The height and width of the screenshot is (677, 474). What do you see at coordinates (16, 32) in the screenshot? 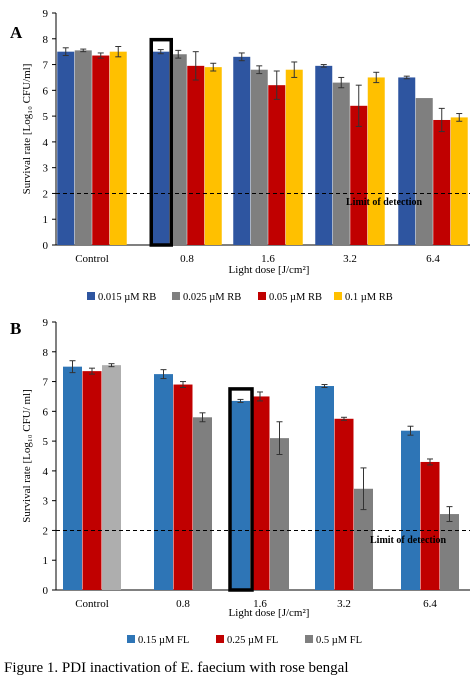
I see `panel-letter: A` at bounding box center [16, 32].